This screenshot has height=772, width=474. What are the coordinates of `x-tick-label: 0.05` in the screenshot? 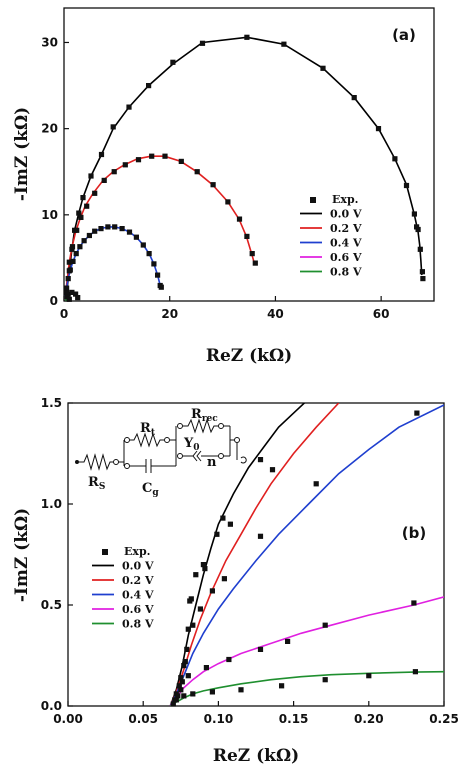 It's located at (143, 719).